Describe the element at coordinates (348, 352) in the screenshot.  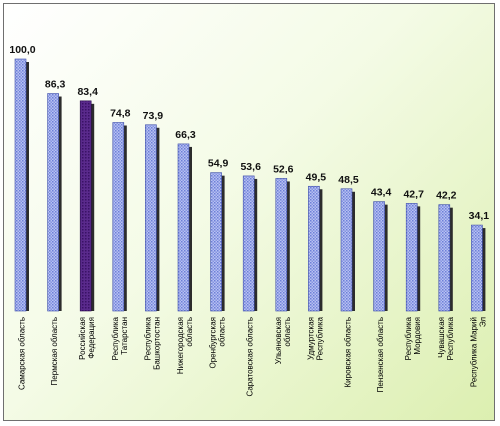
I see `category-label: Кировская область` at that location.